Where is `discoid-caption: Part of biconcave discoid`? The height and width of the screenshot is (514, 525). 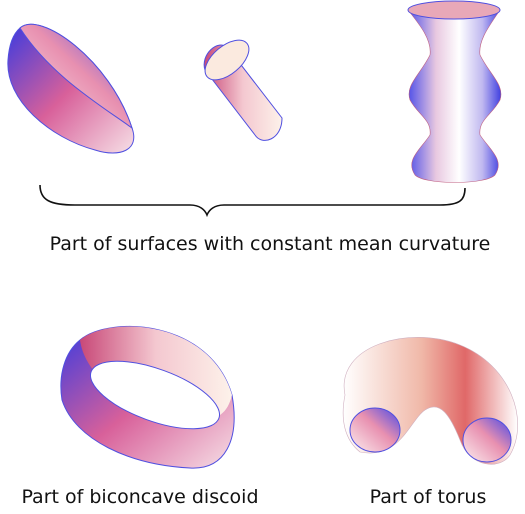 discoid-caption: Part of biconcave discoid is located at coordinates (139, 497).